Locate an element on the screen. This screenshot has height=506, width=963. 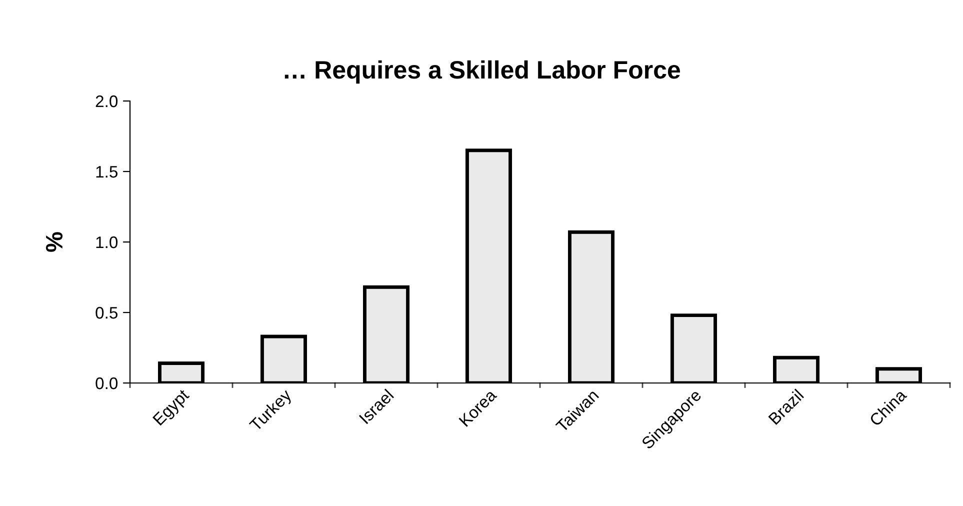
y-axis-title: % is located at coordinates (54, 242).